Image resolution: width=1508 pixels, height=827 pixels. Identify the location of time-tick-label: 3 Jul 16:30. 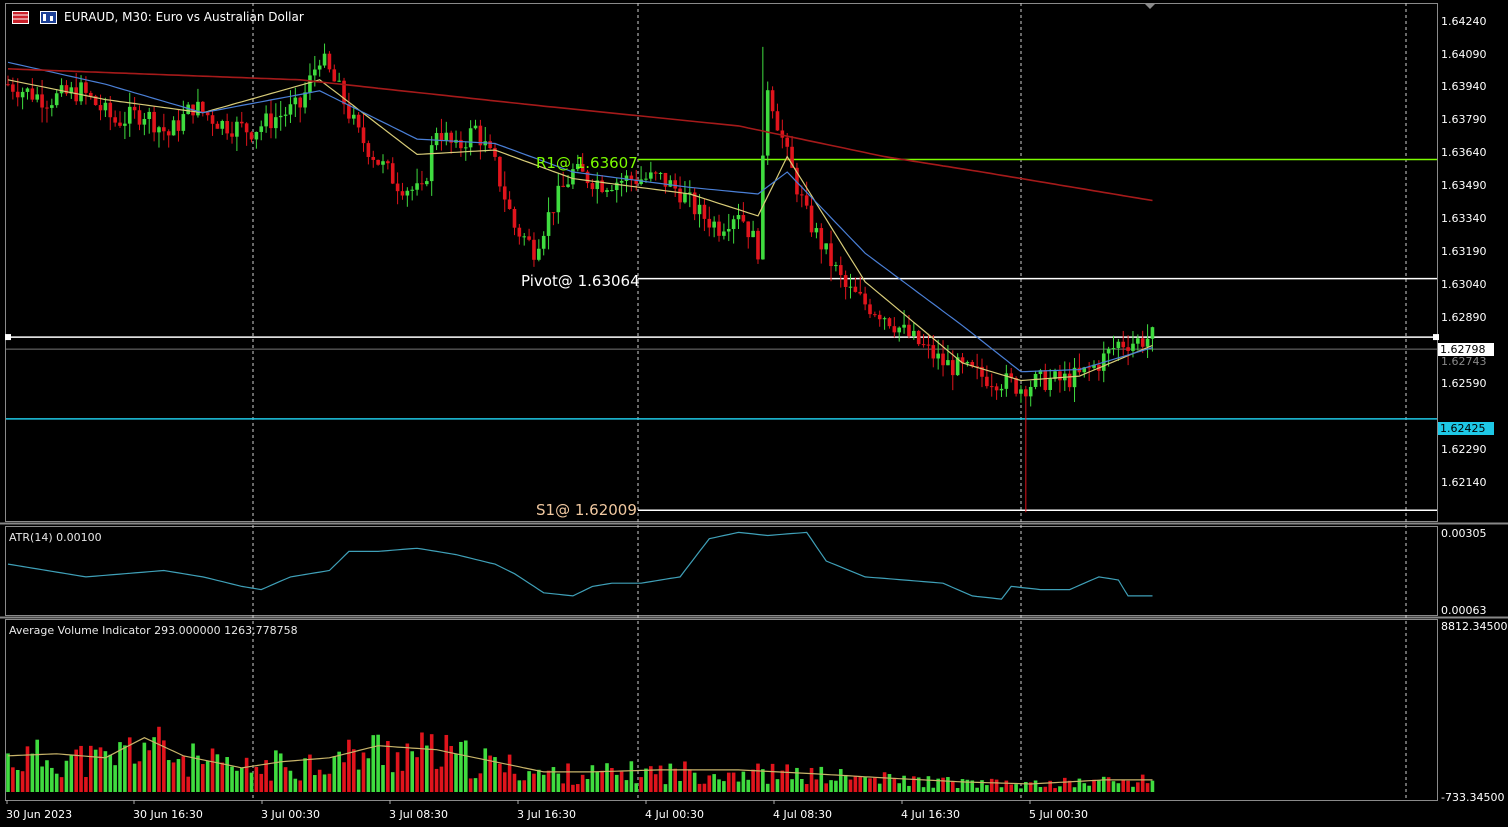
(546, 814).